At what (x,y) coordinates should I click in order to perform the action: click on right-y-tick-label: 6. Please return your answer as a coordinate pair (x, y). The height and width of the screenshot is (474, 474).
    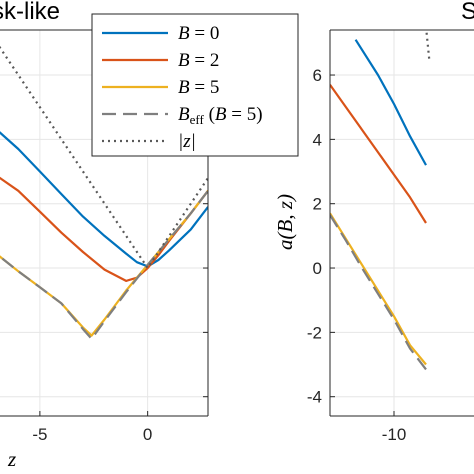
    Looking at the image, I should click on (317, 75).